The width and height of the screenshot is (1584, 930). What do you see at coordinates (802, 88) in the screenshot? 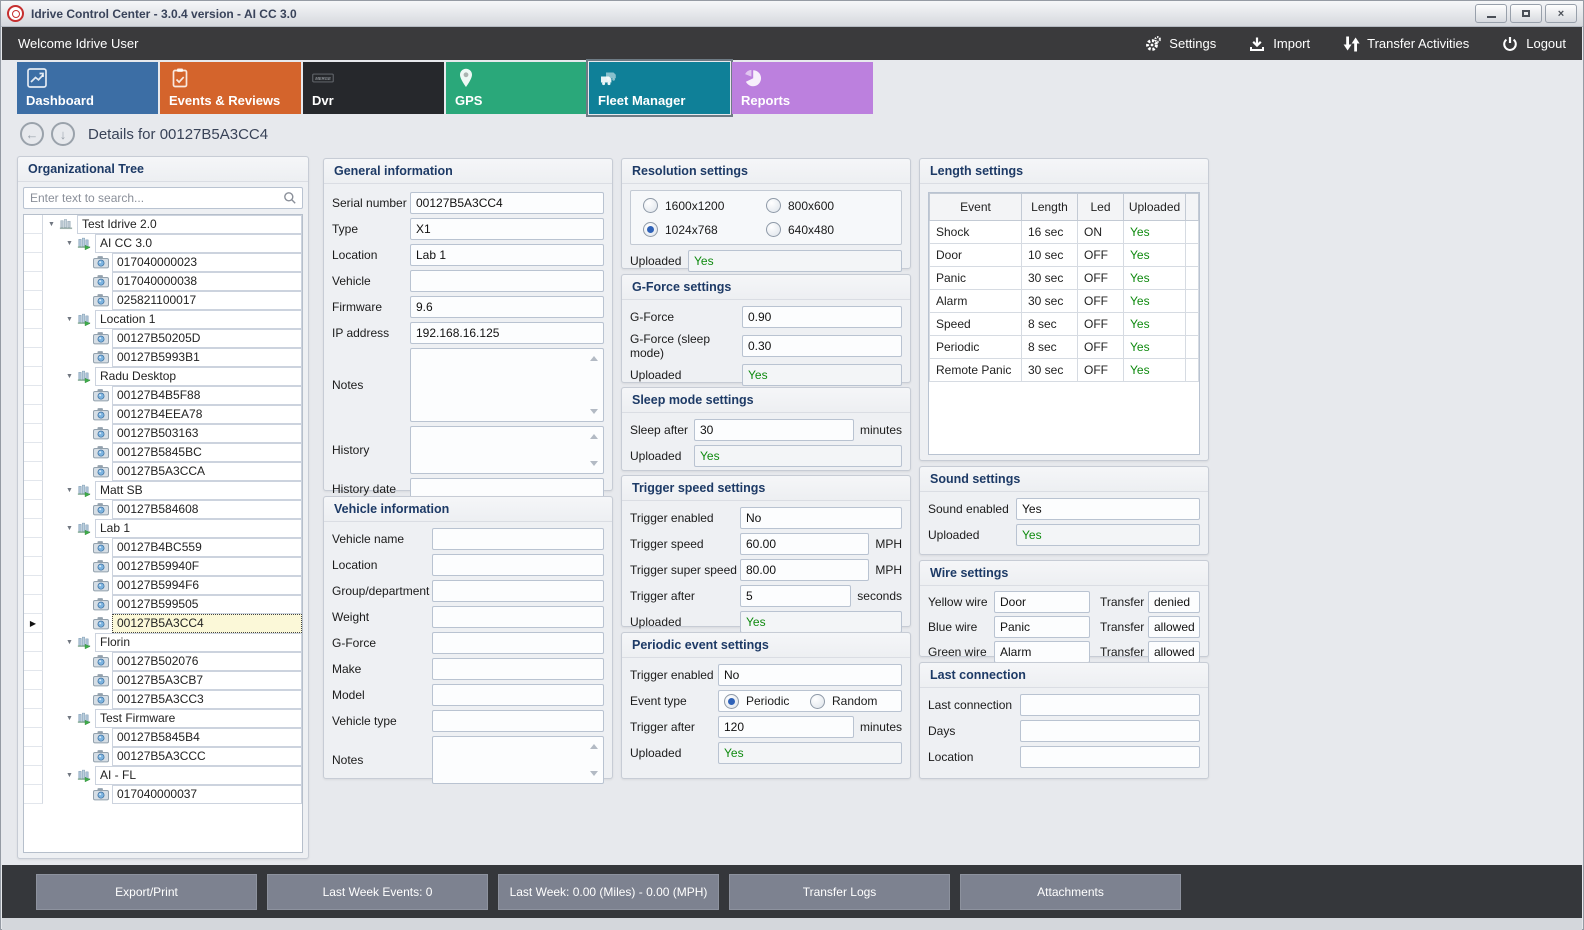
I see `tab-reports: Reports` at bounding box center [802, 88].